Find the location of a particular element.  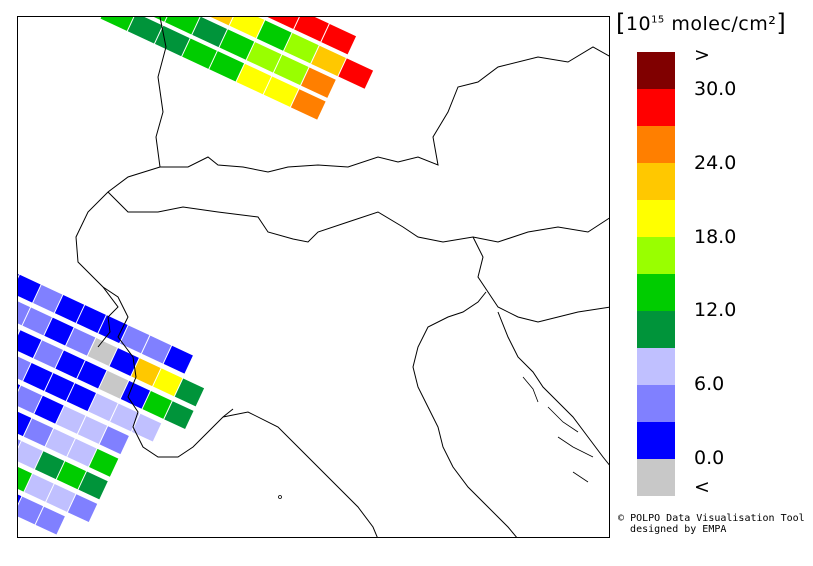

credit-line-1: POLPO Data Visualisation Tool is located at coordinates (717, 518).